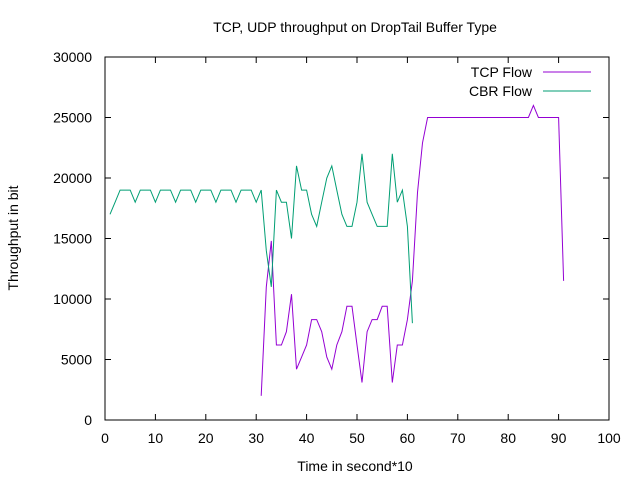 This screenshot has width=640, height=480. What do you see at coordinates (72, 239) in the screenshot?
I see `y-tick-label: 15000` at bounding box center [72, 239].